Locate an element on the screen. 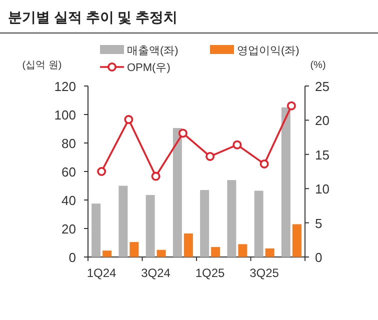 This screenshot has height=320, width=378. y-axis-title: (십억 원) is located at coordinates (42, 65).